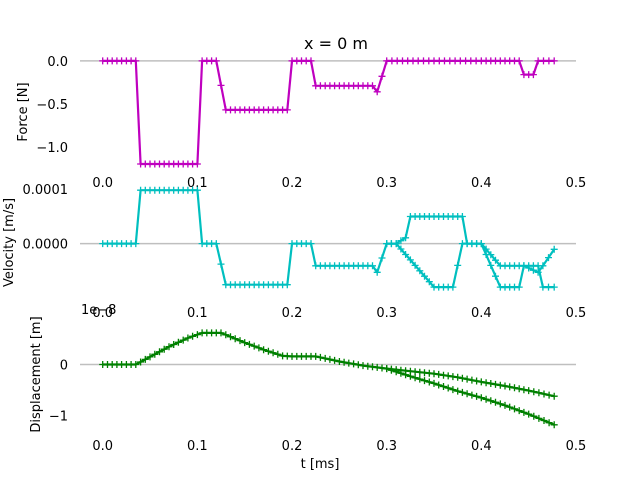  Describe the element at coordinates (481, 183) in the screenshot. I see `x-tick-label: 0.4` at that location.